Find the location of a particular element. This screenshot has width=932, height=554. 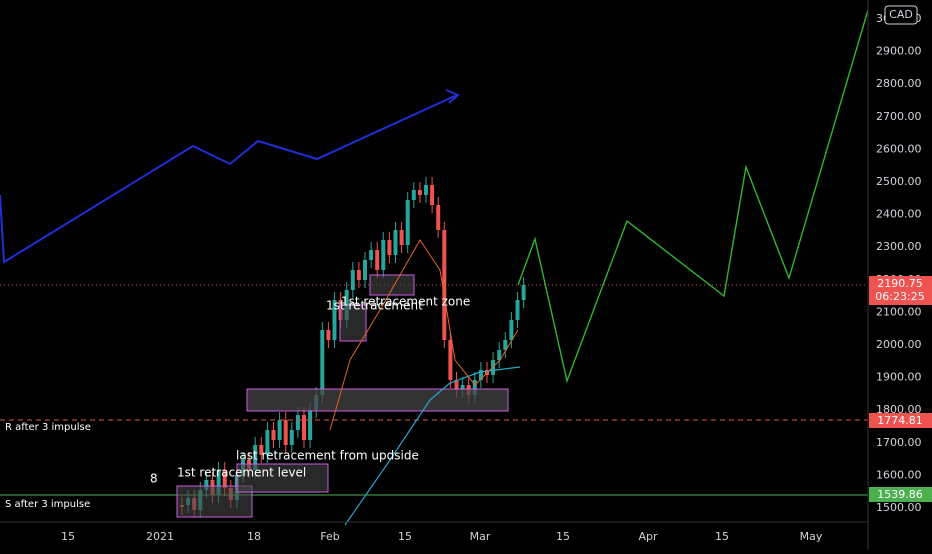

price-tick-label: 2000.00 is located at coordinates (899, 344).